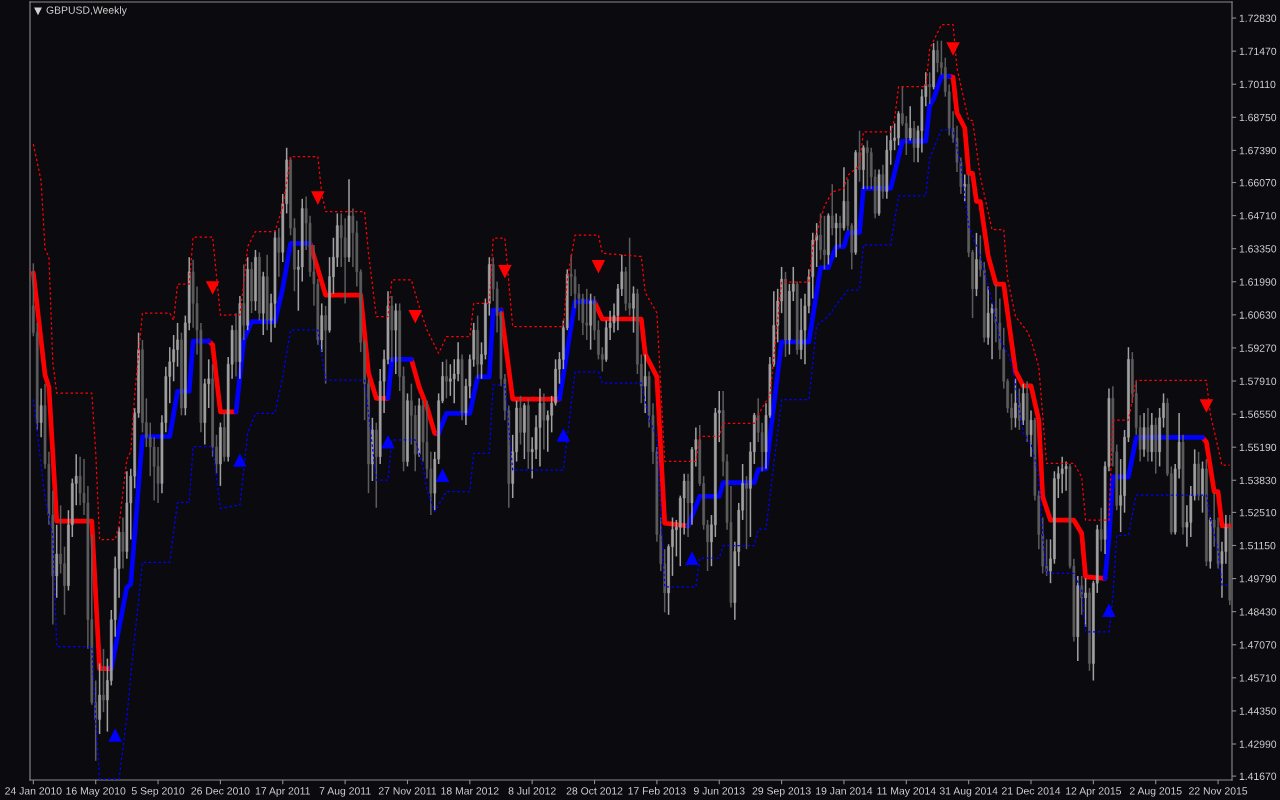 The height and width of the screenshot is (800, 1280). I want to click on y-tick-label: 1.49790, so click(1258, 579).